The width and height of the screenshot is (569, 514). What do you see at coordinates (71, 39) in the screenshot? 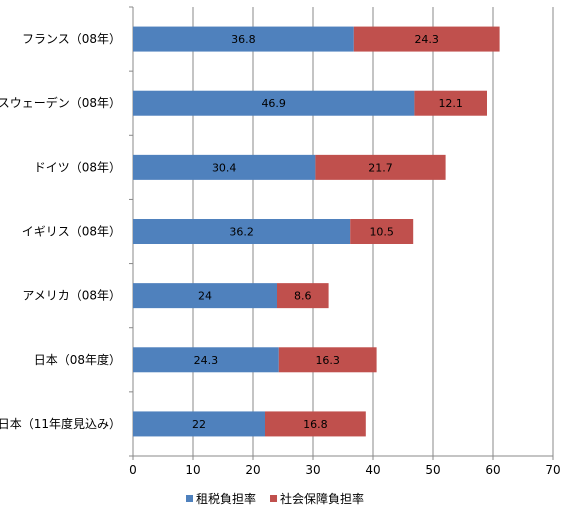
I see `category-label-0: フランス（08年）` at bounding box center [71, 39].